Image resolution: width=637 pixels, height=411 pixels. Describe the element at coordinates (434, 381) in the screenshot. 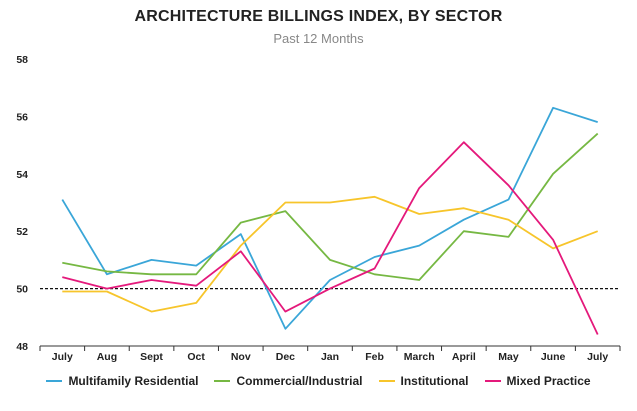

I see `legend-label: Institutional` at that location.